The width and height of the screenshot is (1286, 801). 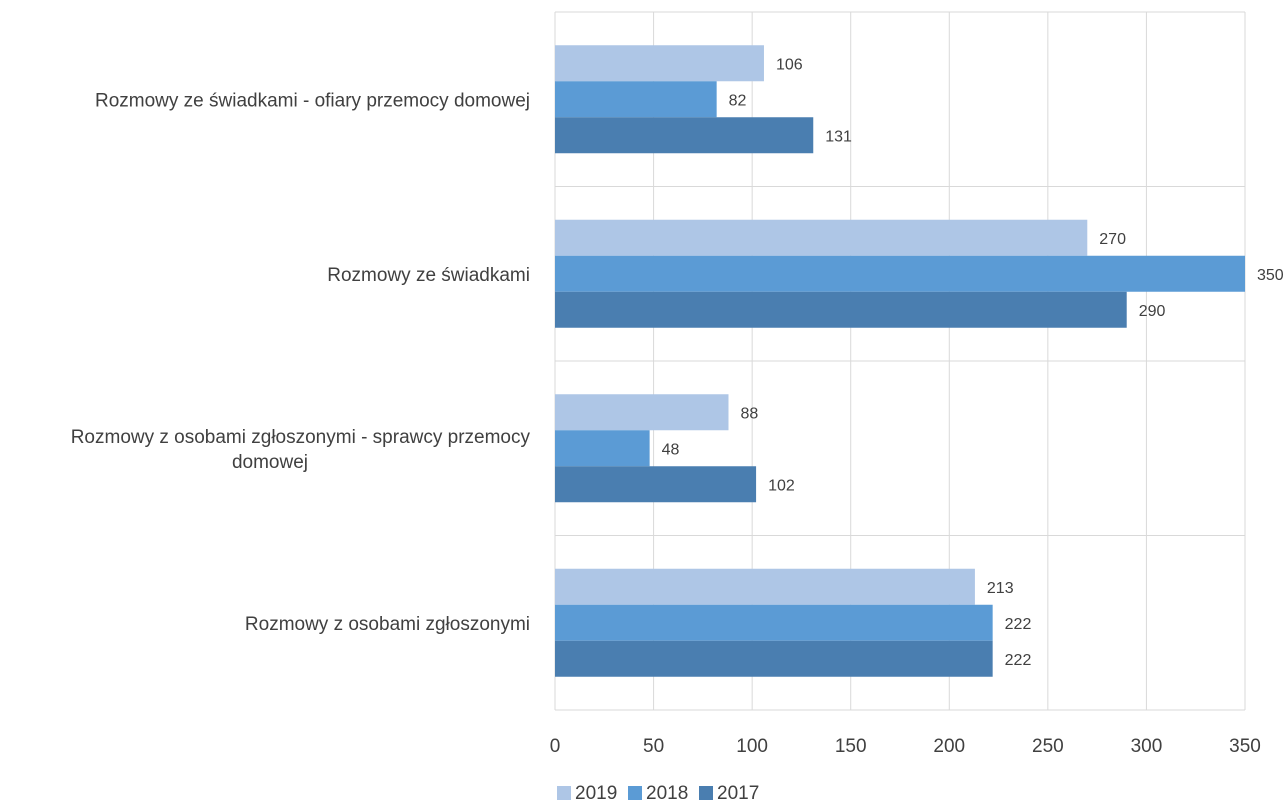 I want to click on data-label-2017: 102, so click(x=781, y=485).